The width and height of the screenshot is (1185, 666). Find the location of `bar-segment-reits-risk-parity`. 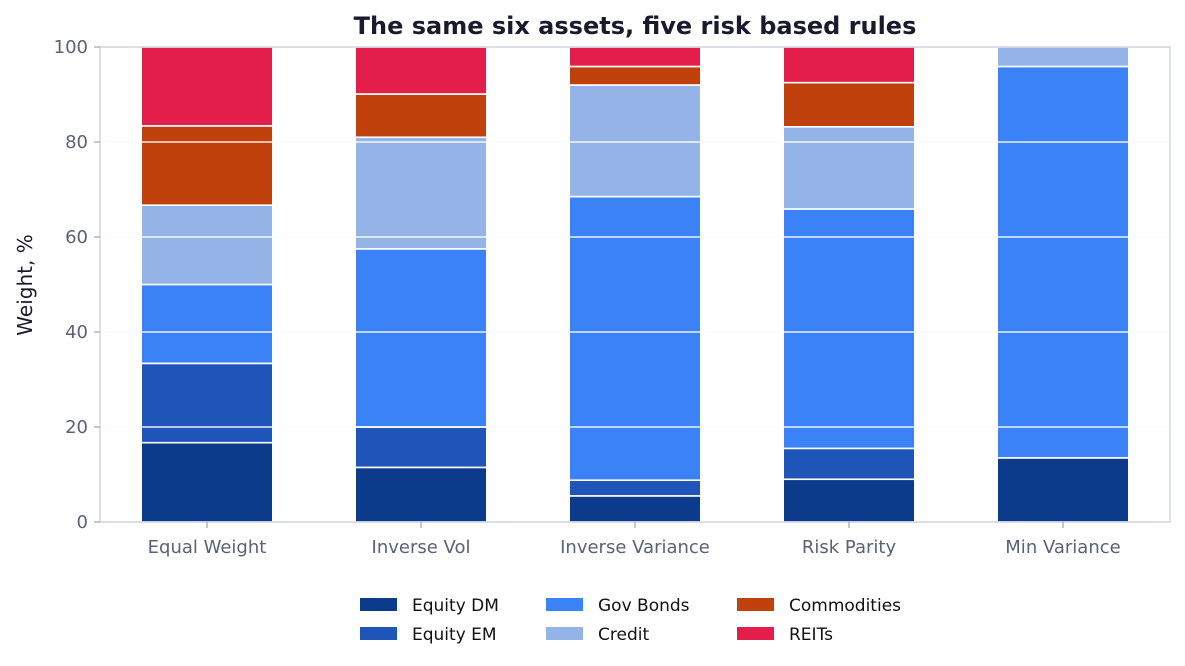

bar-segment-reits-risk-parity is located at coordinates (849, 65).